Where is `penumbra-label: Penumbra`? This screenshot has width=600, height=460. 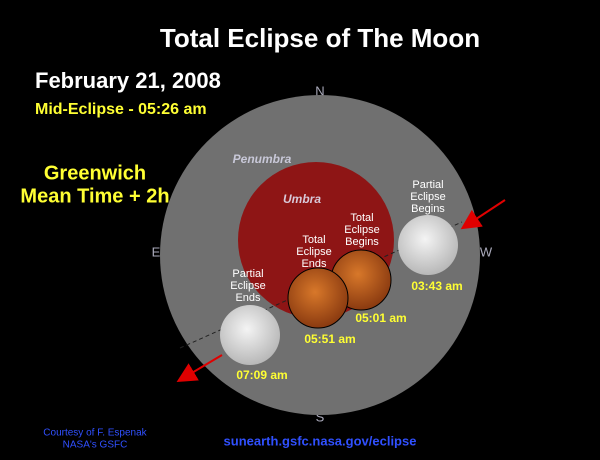 penumbra-label: Penumbra is located at coordinates (262, 159).